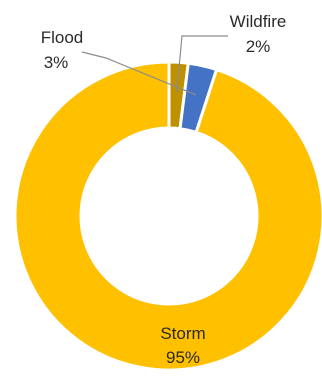  I want to click on leader-line-wildfire, so click(202, 64).